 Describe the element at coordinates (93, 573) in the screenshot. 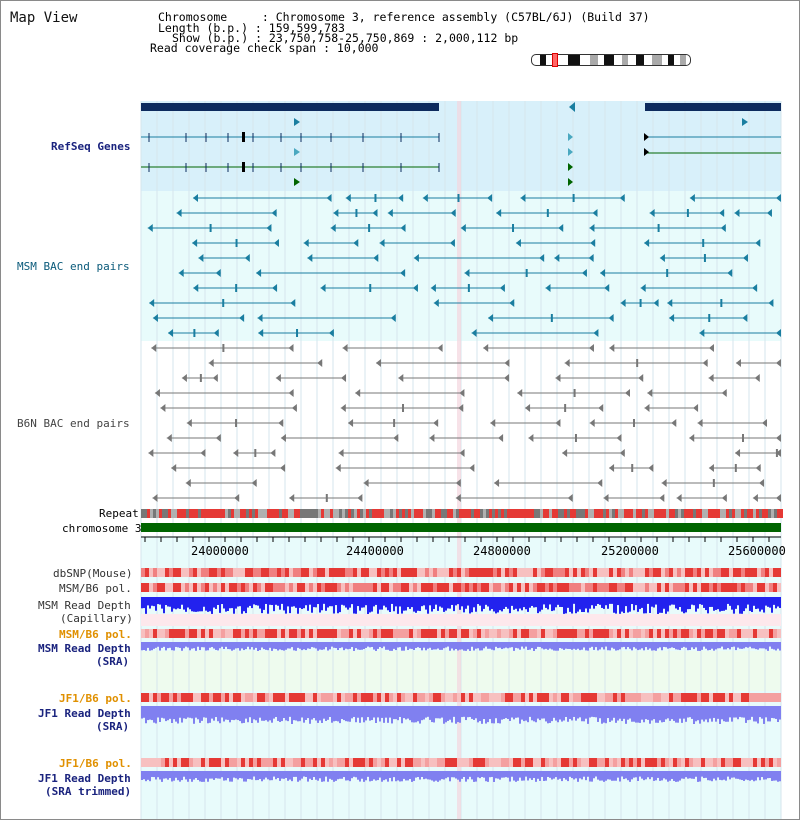

I see `dbsnp-label: dbSNP(Mouse)` at that location.